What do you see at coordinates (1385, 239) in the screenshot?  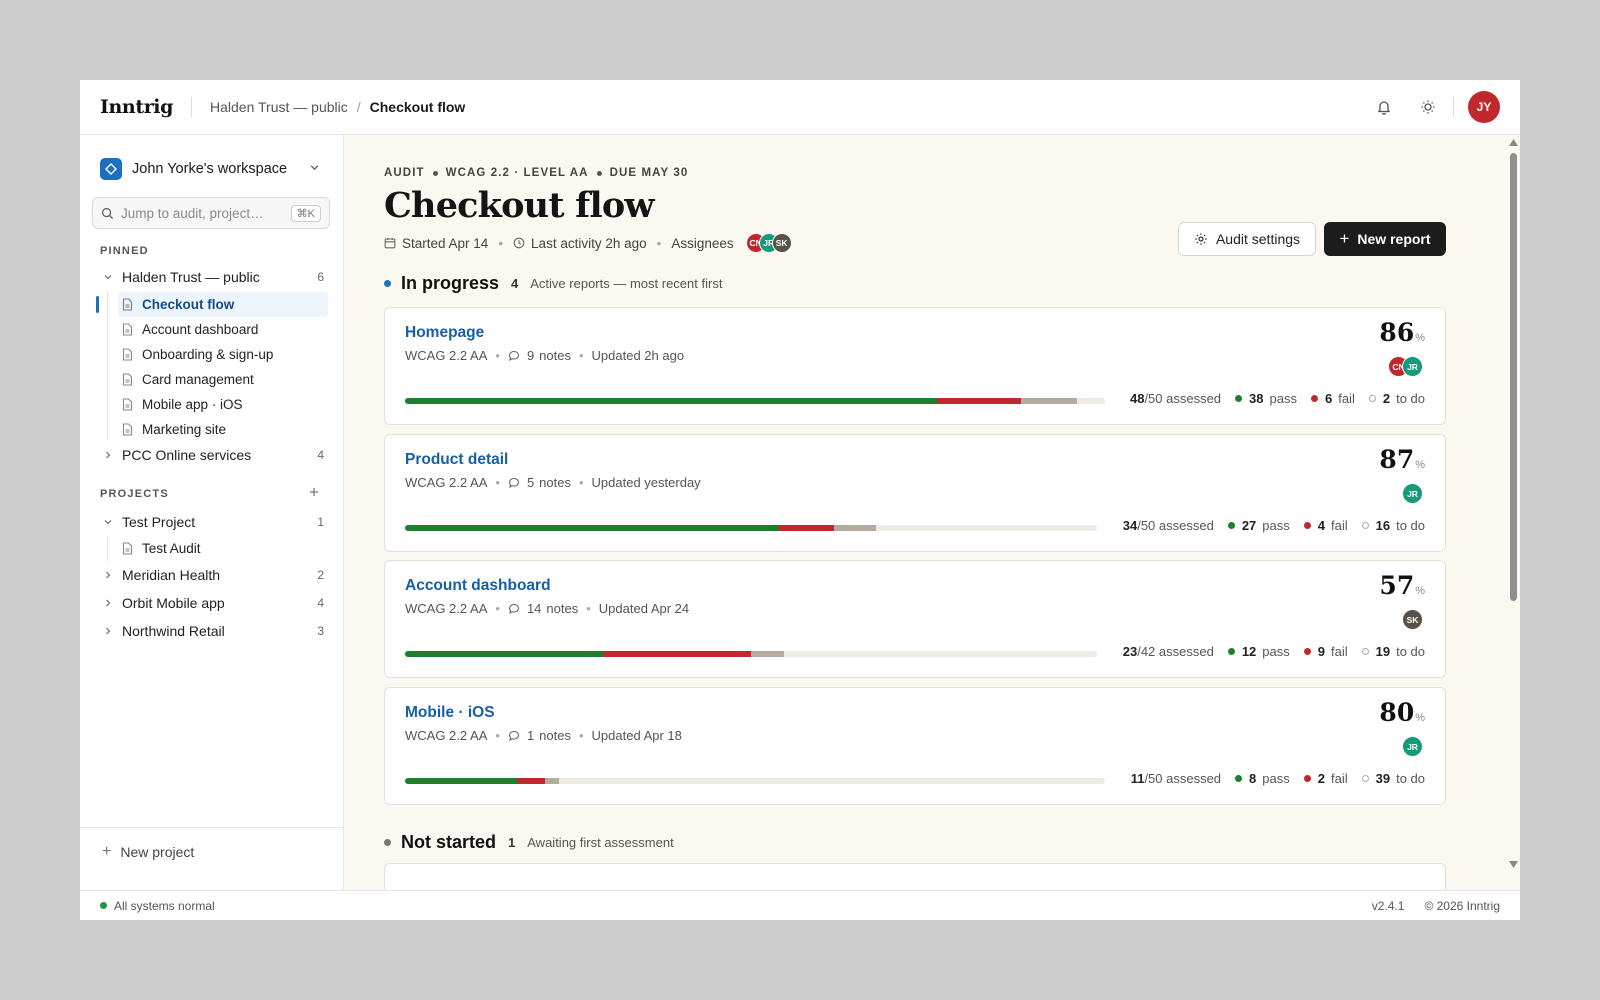 I see `new-report-button: + New report` at bounding box center [1385, 239].